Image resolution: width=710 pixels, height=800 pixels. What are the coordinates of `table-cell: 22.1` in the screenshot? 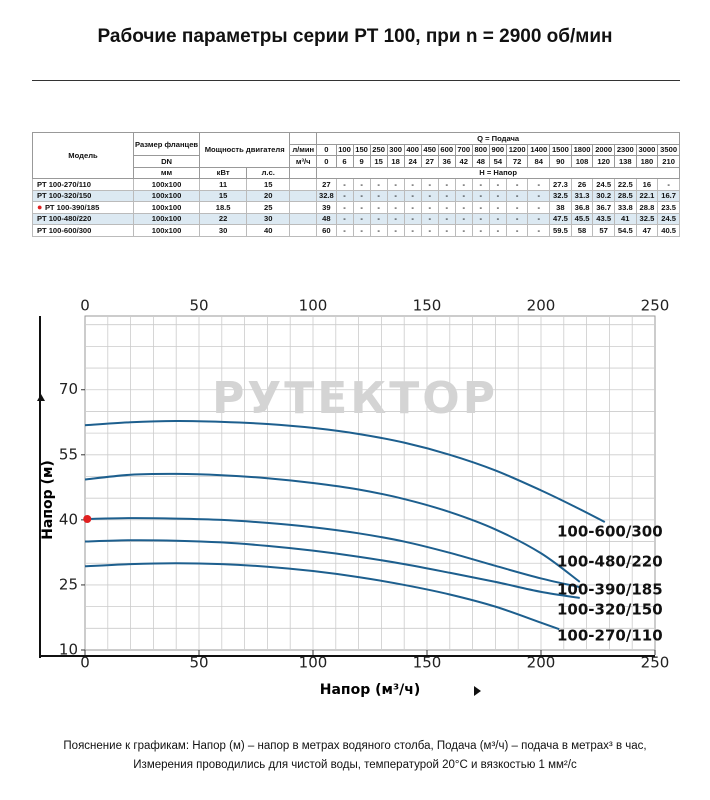 It's located at (647, 195).